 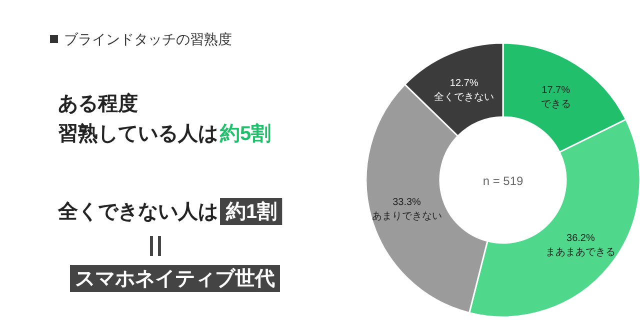 What do you see at coordinates (245, 133) in the screenshot?
I see `text: 約5割` at bounding box center [245, 133].